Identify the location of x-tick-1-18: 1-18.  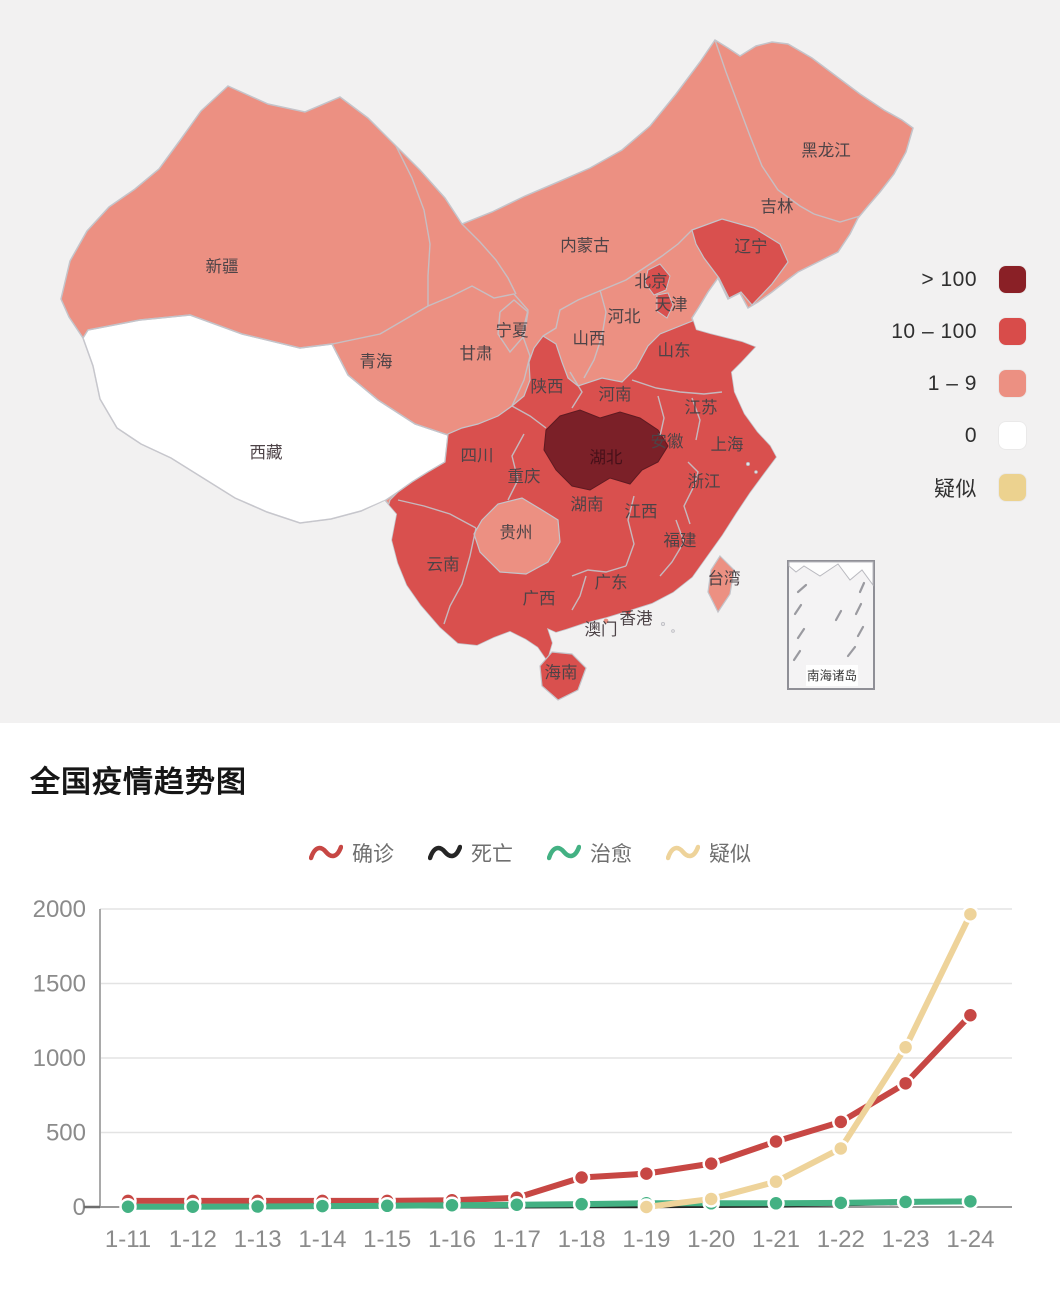
(582, 1239).